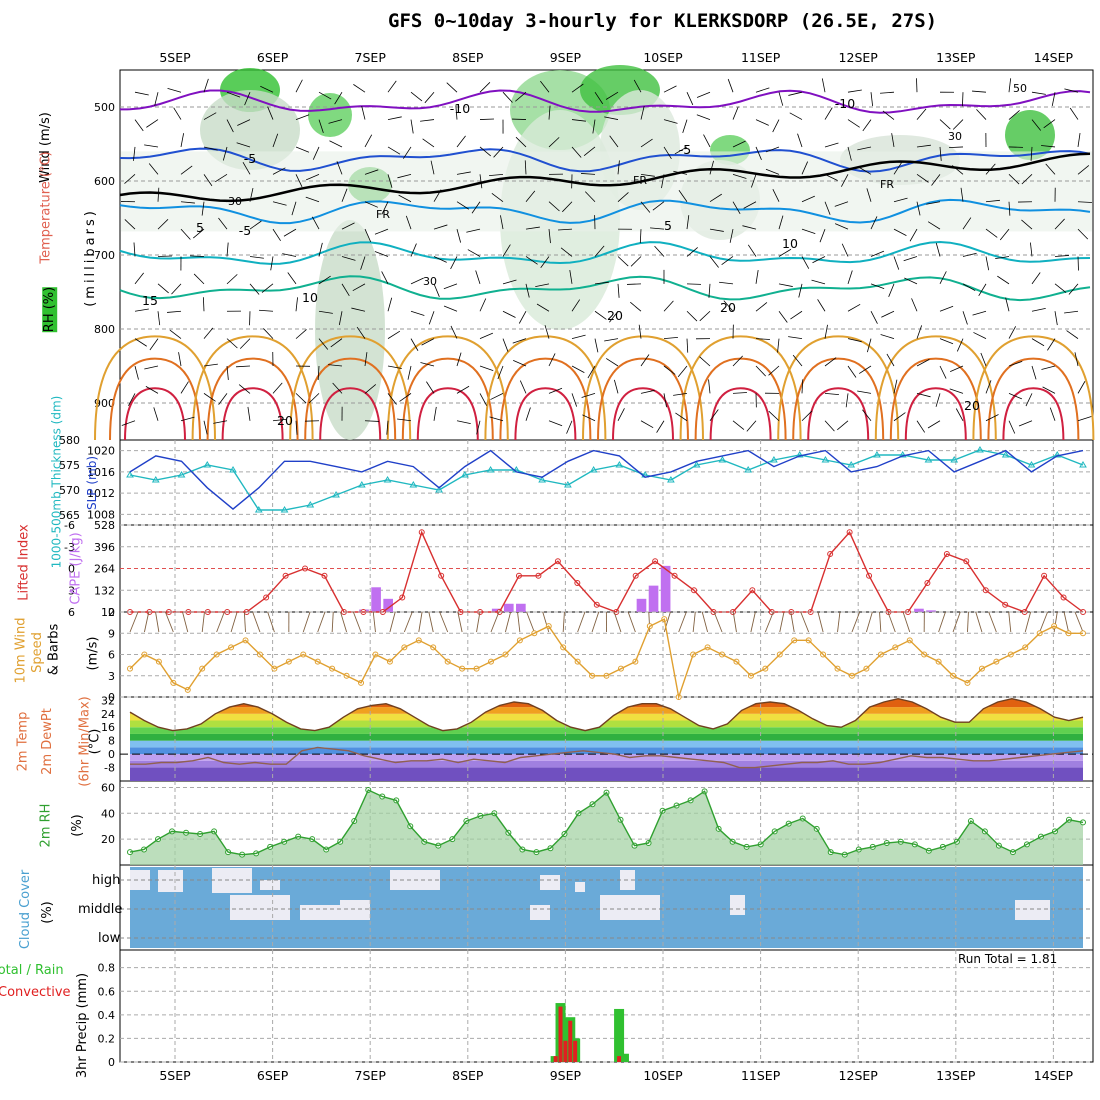 This screenshot has height=1100, width=1100. What do you see at coordinates (90, 257) in the screenshot?
I see `pressure-label: (millibars)` at bounding box center [90, 257].